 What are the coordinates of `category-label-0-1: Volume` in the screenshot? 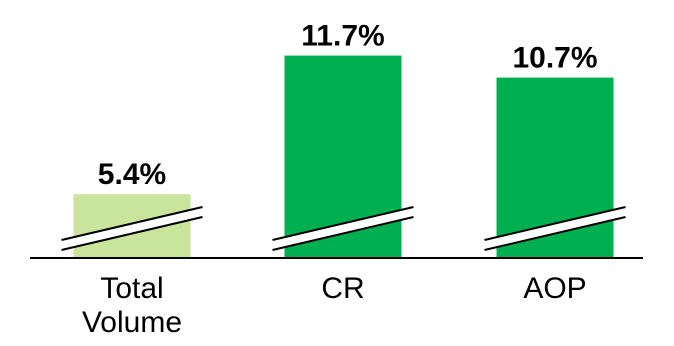 It's located at (132, 322).